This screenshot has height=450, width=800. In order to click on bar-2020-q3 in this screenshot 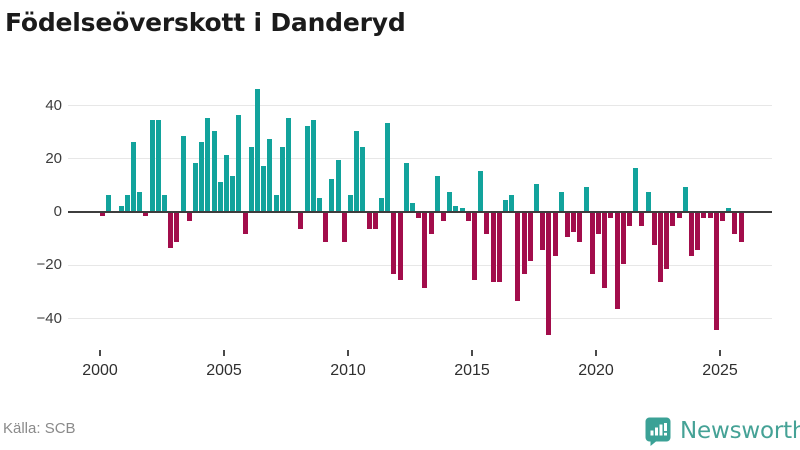, I will do `click(611, 216)`.